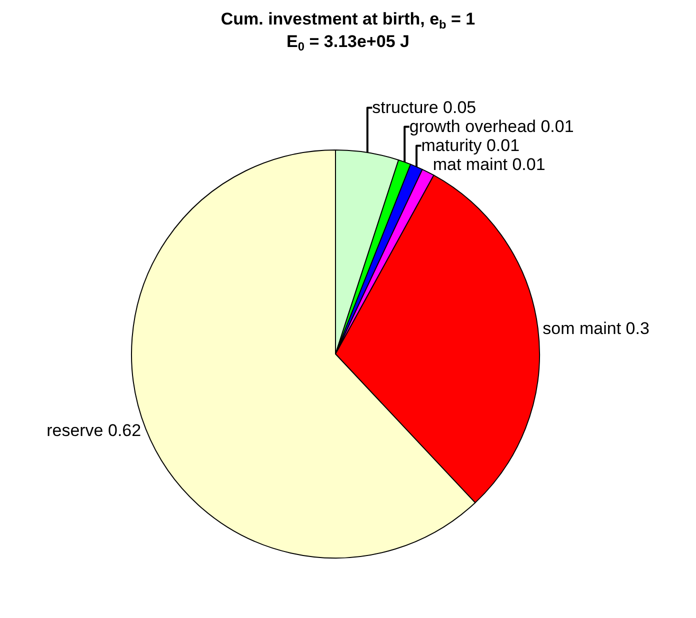 The height and width of the screenshot is (618, 696). What do you see at coordinates (348, 21) in the screenshot?
I see `chart-title: Cum. investment at birth, e$_{b}$ = 1` at bounding box center [348, 21].